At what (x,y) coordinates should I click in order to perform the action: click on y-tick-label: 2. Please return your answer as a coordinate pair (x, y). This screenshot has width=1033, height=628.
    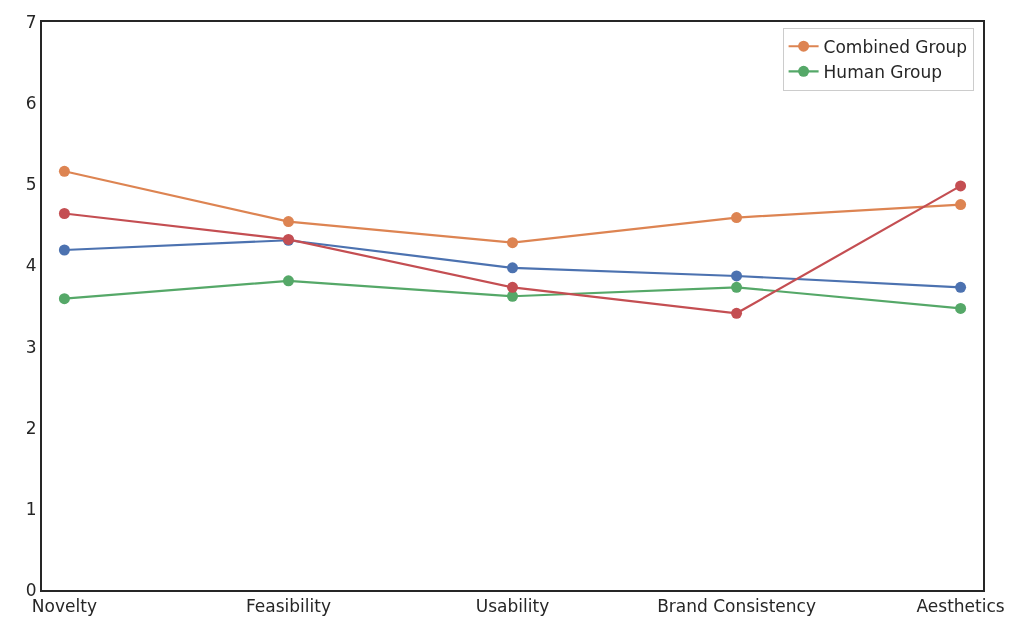
    Looking at the image, I should click on (31, 427).